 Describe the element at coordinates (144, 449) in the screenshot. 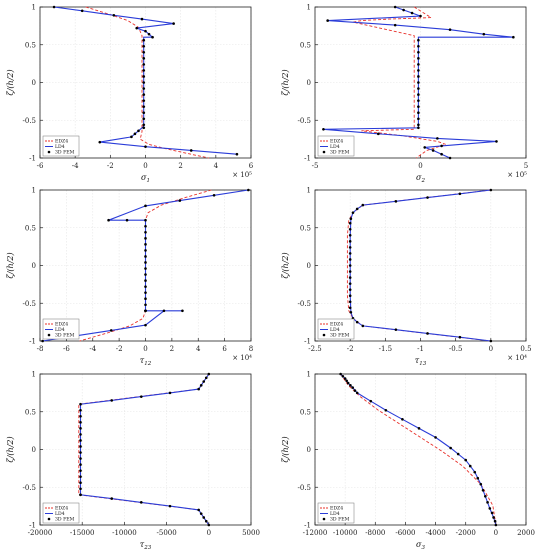

I see `ld4-line` at that location.